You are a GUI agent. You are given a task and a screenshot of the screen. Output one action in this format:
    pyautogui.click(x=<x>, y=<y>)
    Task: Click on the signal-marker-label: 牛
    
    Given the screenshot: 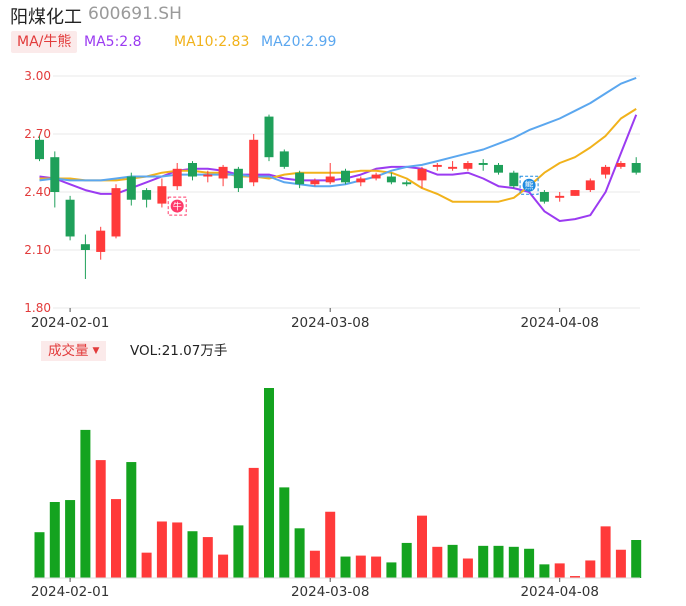 What is the action you would take?
    pyautogui.click(x=177, y=207)
    